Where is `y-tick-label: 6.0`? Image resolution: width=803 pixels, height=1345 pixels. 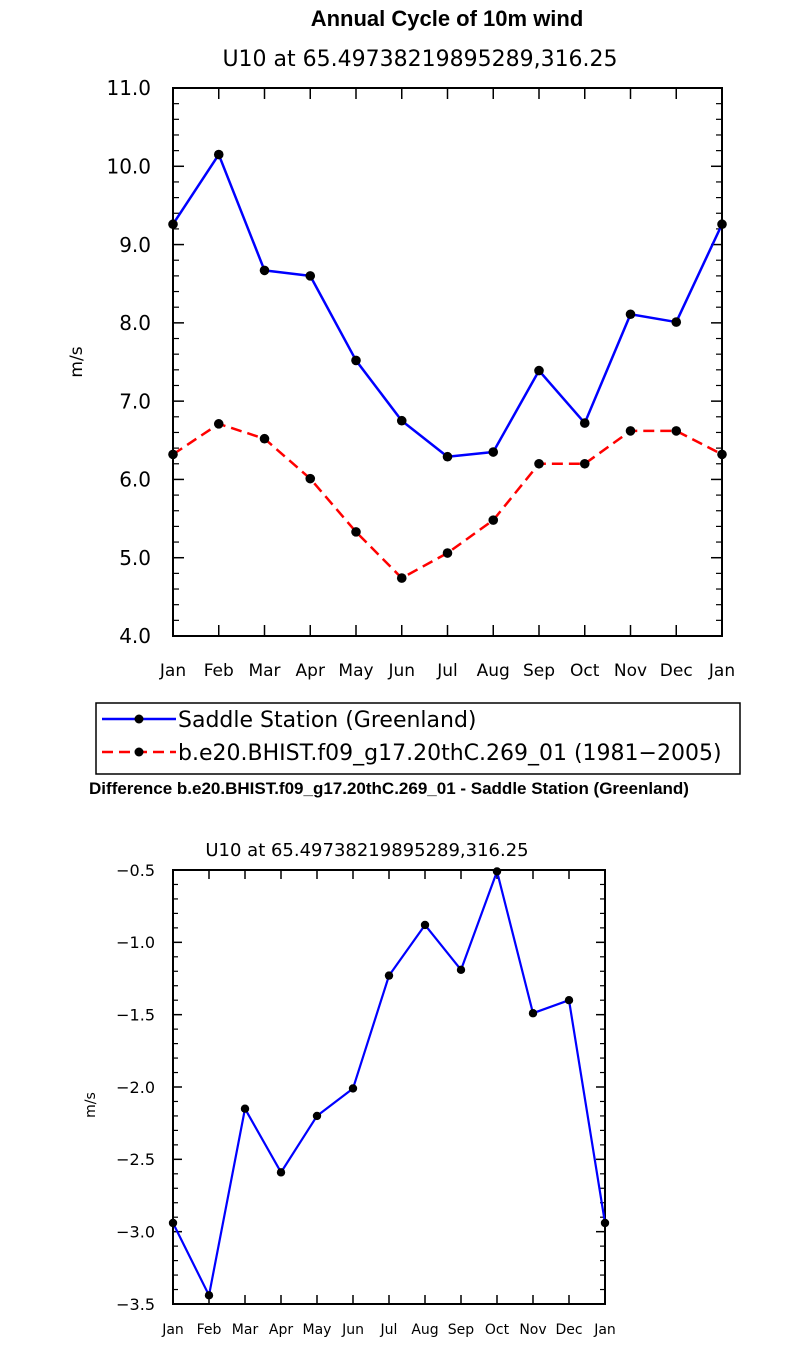
y-tick-label: 6.0 is located at coordinates (135, 480).